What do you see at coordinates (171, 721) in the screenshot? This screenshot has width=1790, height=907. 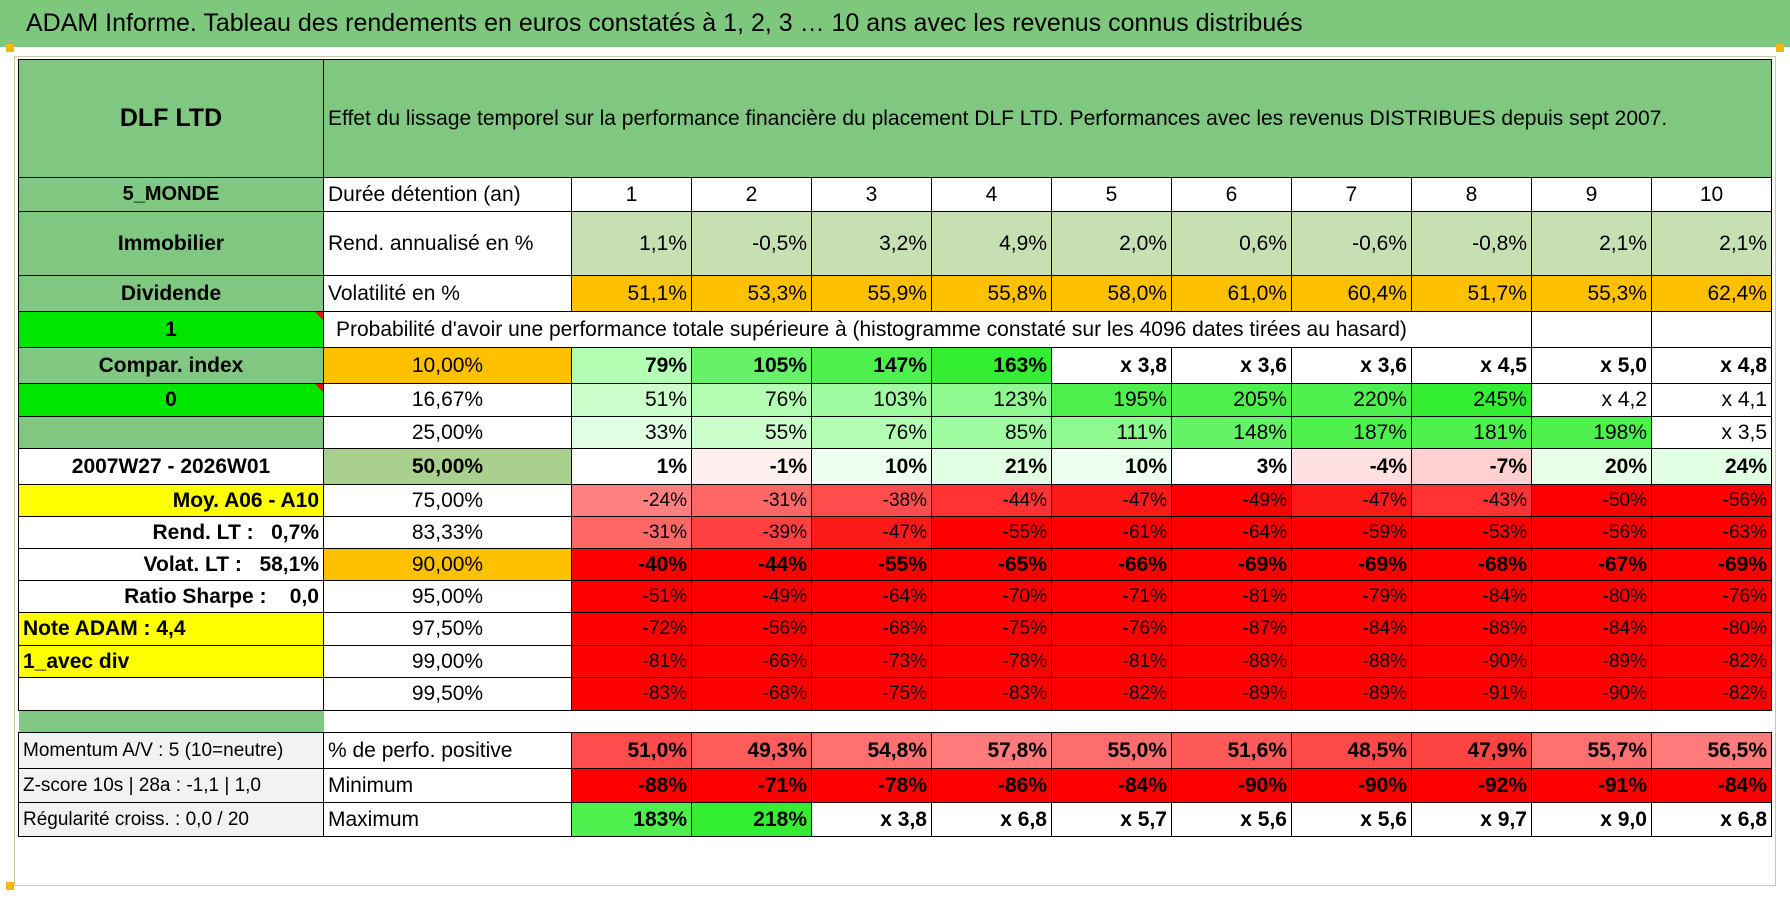 I see `spacer-green` at bounding box center [171, 721].